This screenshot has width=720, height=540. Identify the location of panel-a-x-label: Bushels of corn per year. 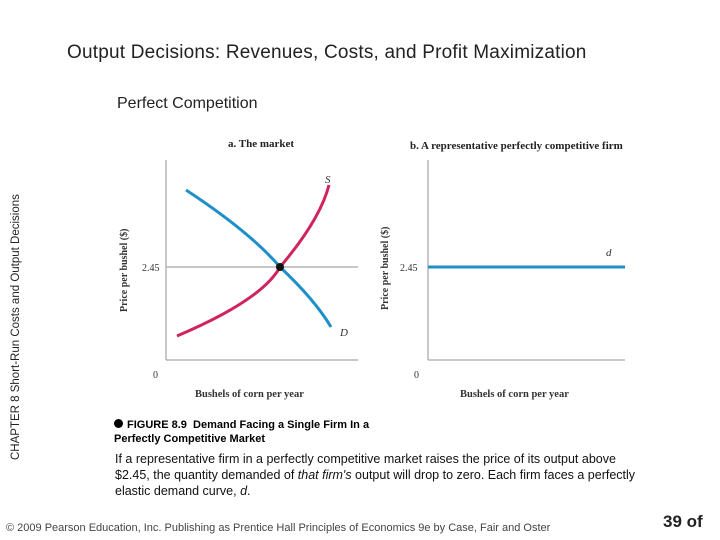
(249, 394).